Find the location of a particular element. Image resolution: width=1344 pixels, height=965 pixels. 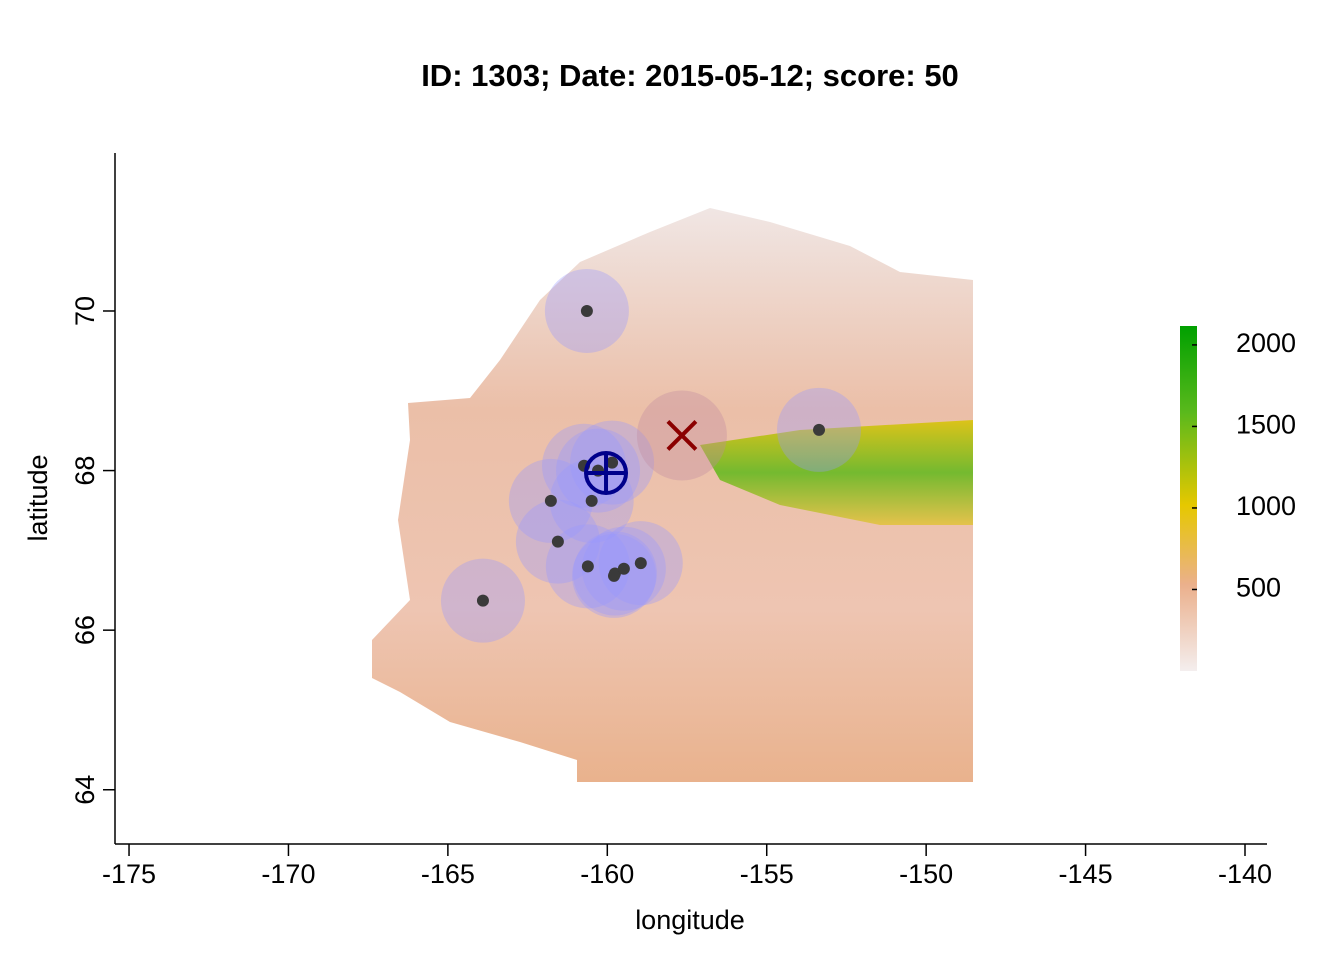

x-tick-label: -145 is located at coordinates (1086, 874).